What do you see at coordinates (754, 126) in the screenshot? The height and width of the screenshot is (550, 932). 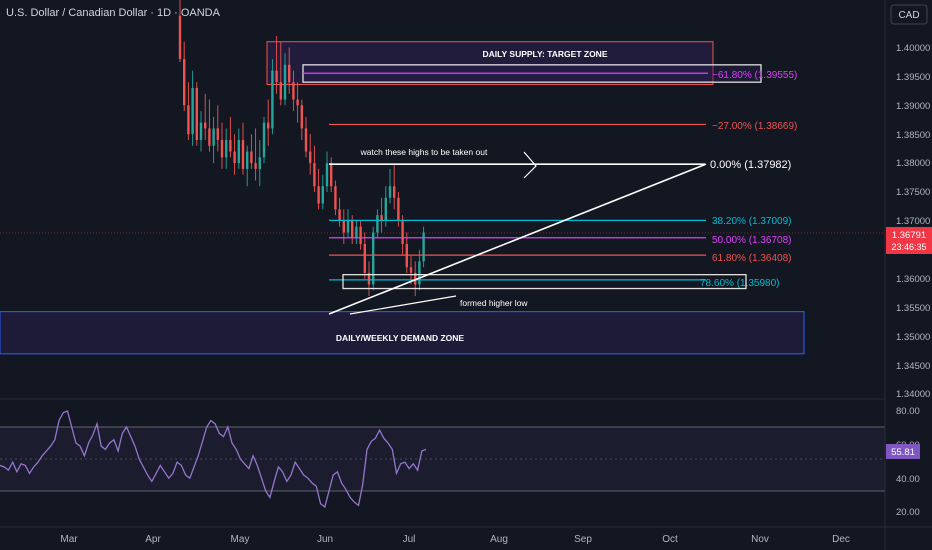 I see `fib-label-neg27: −27.00% (1.38669)` at bounding box center [754, 126].